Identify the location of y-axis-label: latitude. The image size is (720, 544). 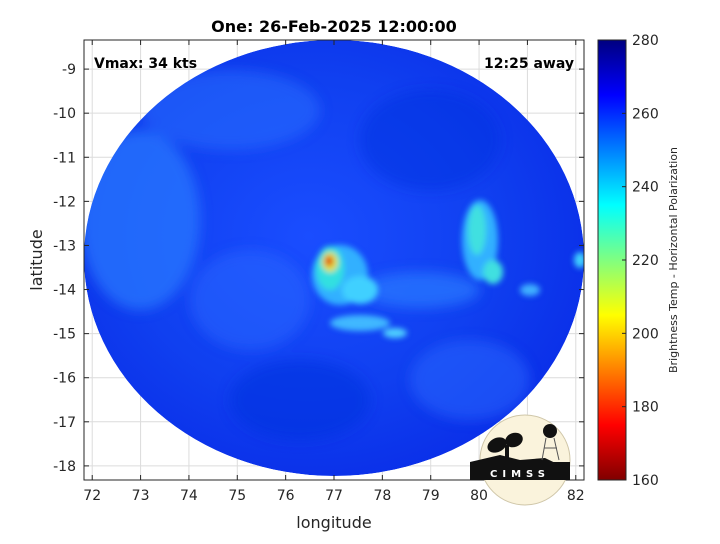
(36, 259).